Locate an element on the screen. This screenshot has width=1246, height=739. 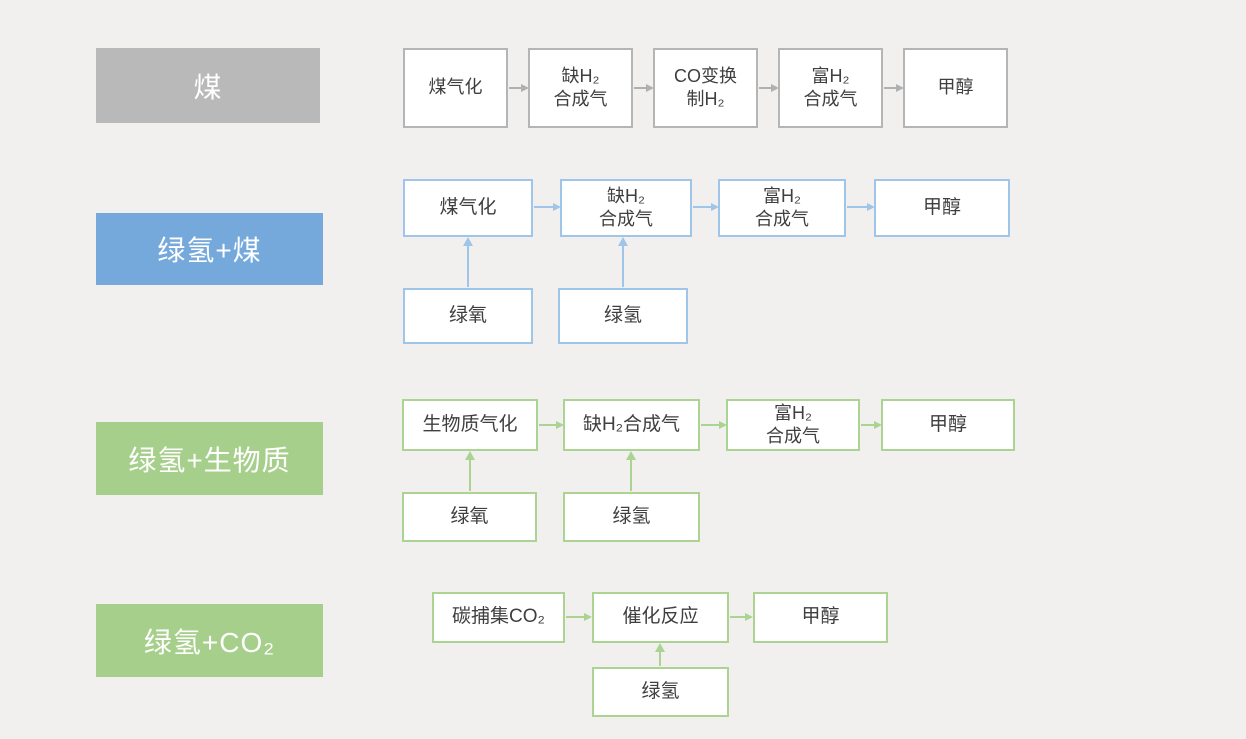
row-label-green-h2-biomass: 绿氢+生物质 is located at coordinates (209, 458).